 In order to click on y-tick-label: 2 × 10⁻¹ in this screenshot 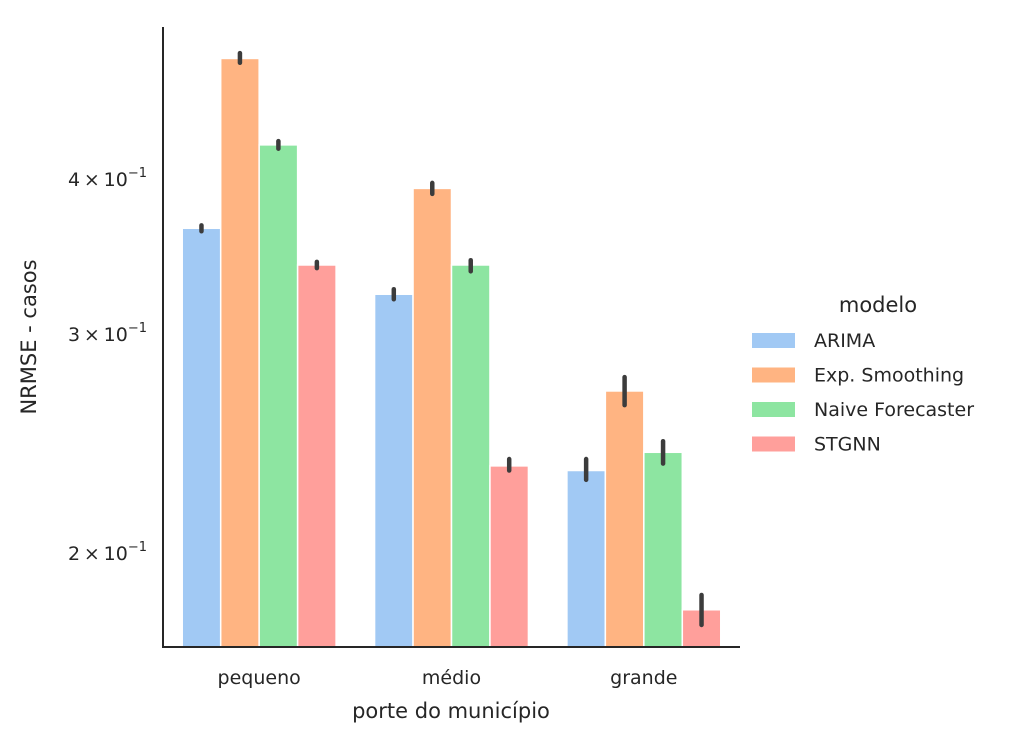, I will do `click(107, 552)`.